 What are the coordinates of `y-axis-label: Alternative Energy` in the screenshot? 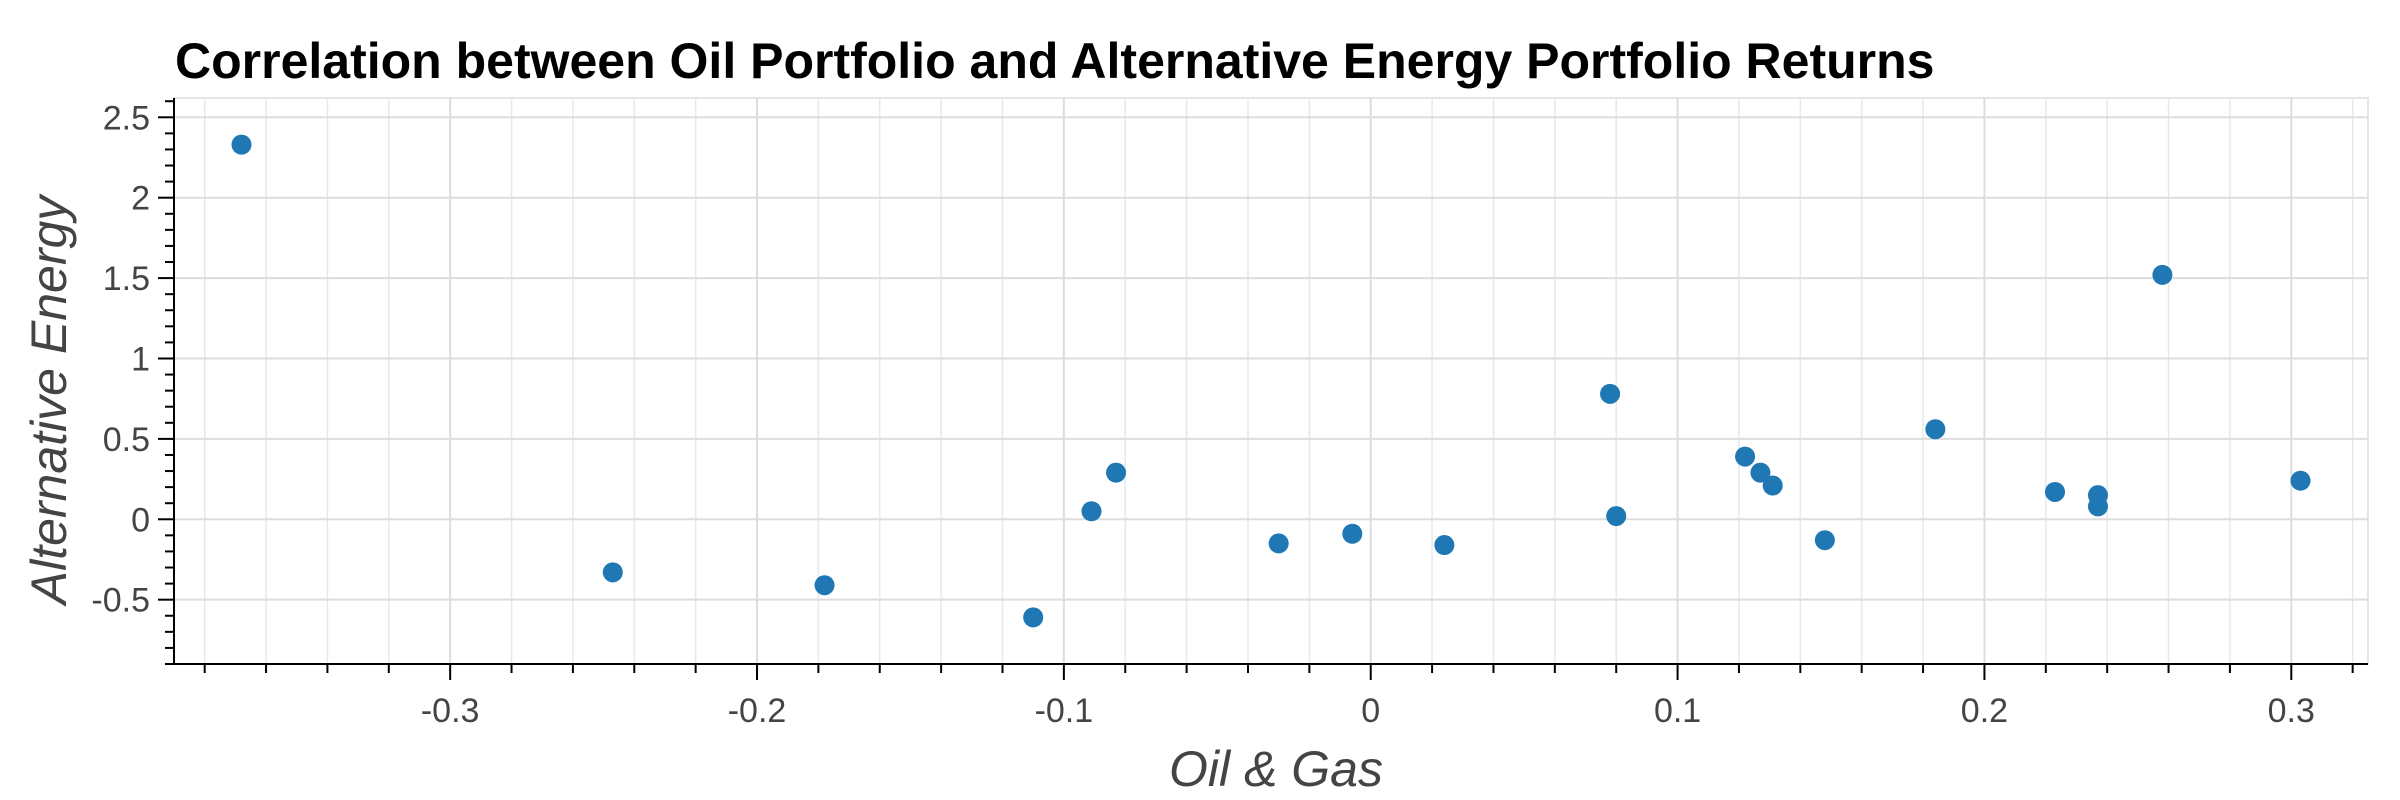 It's located at (49, 400).